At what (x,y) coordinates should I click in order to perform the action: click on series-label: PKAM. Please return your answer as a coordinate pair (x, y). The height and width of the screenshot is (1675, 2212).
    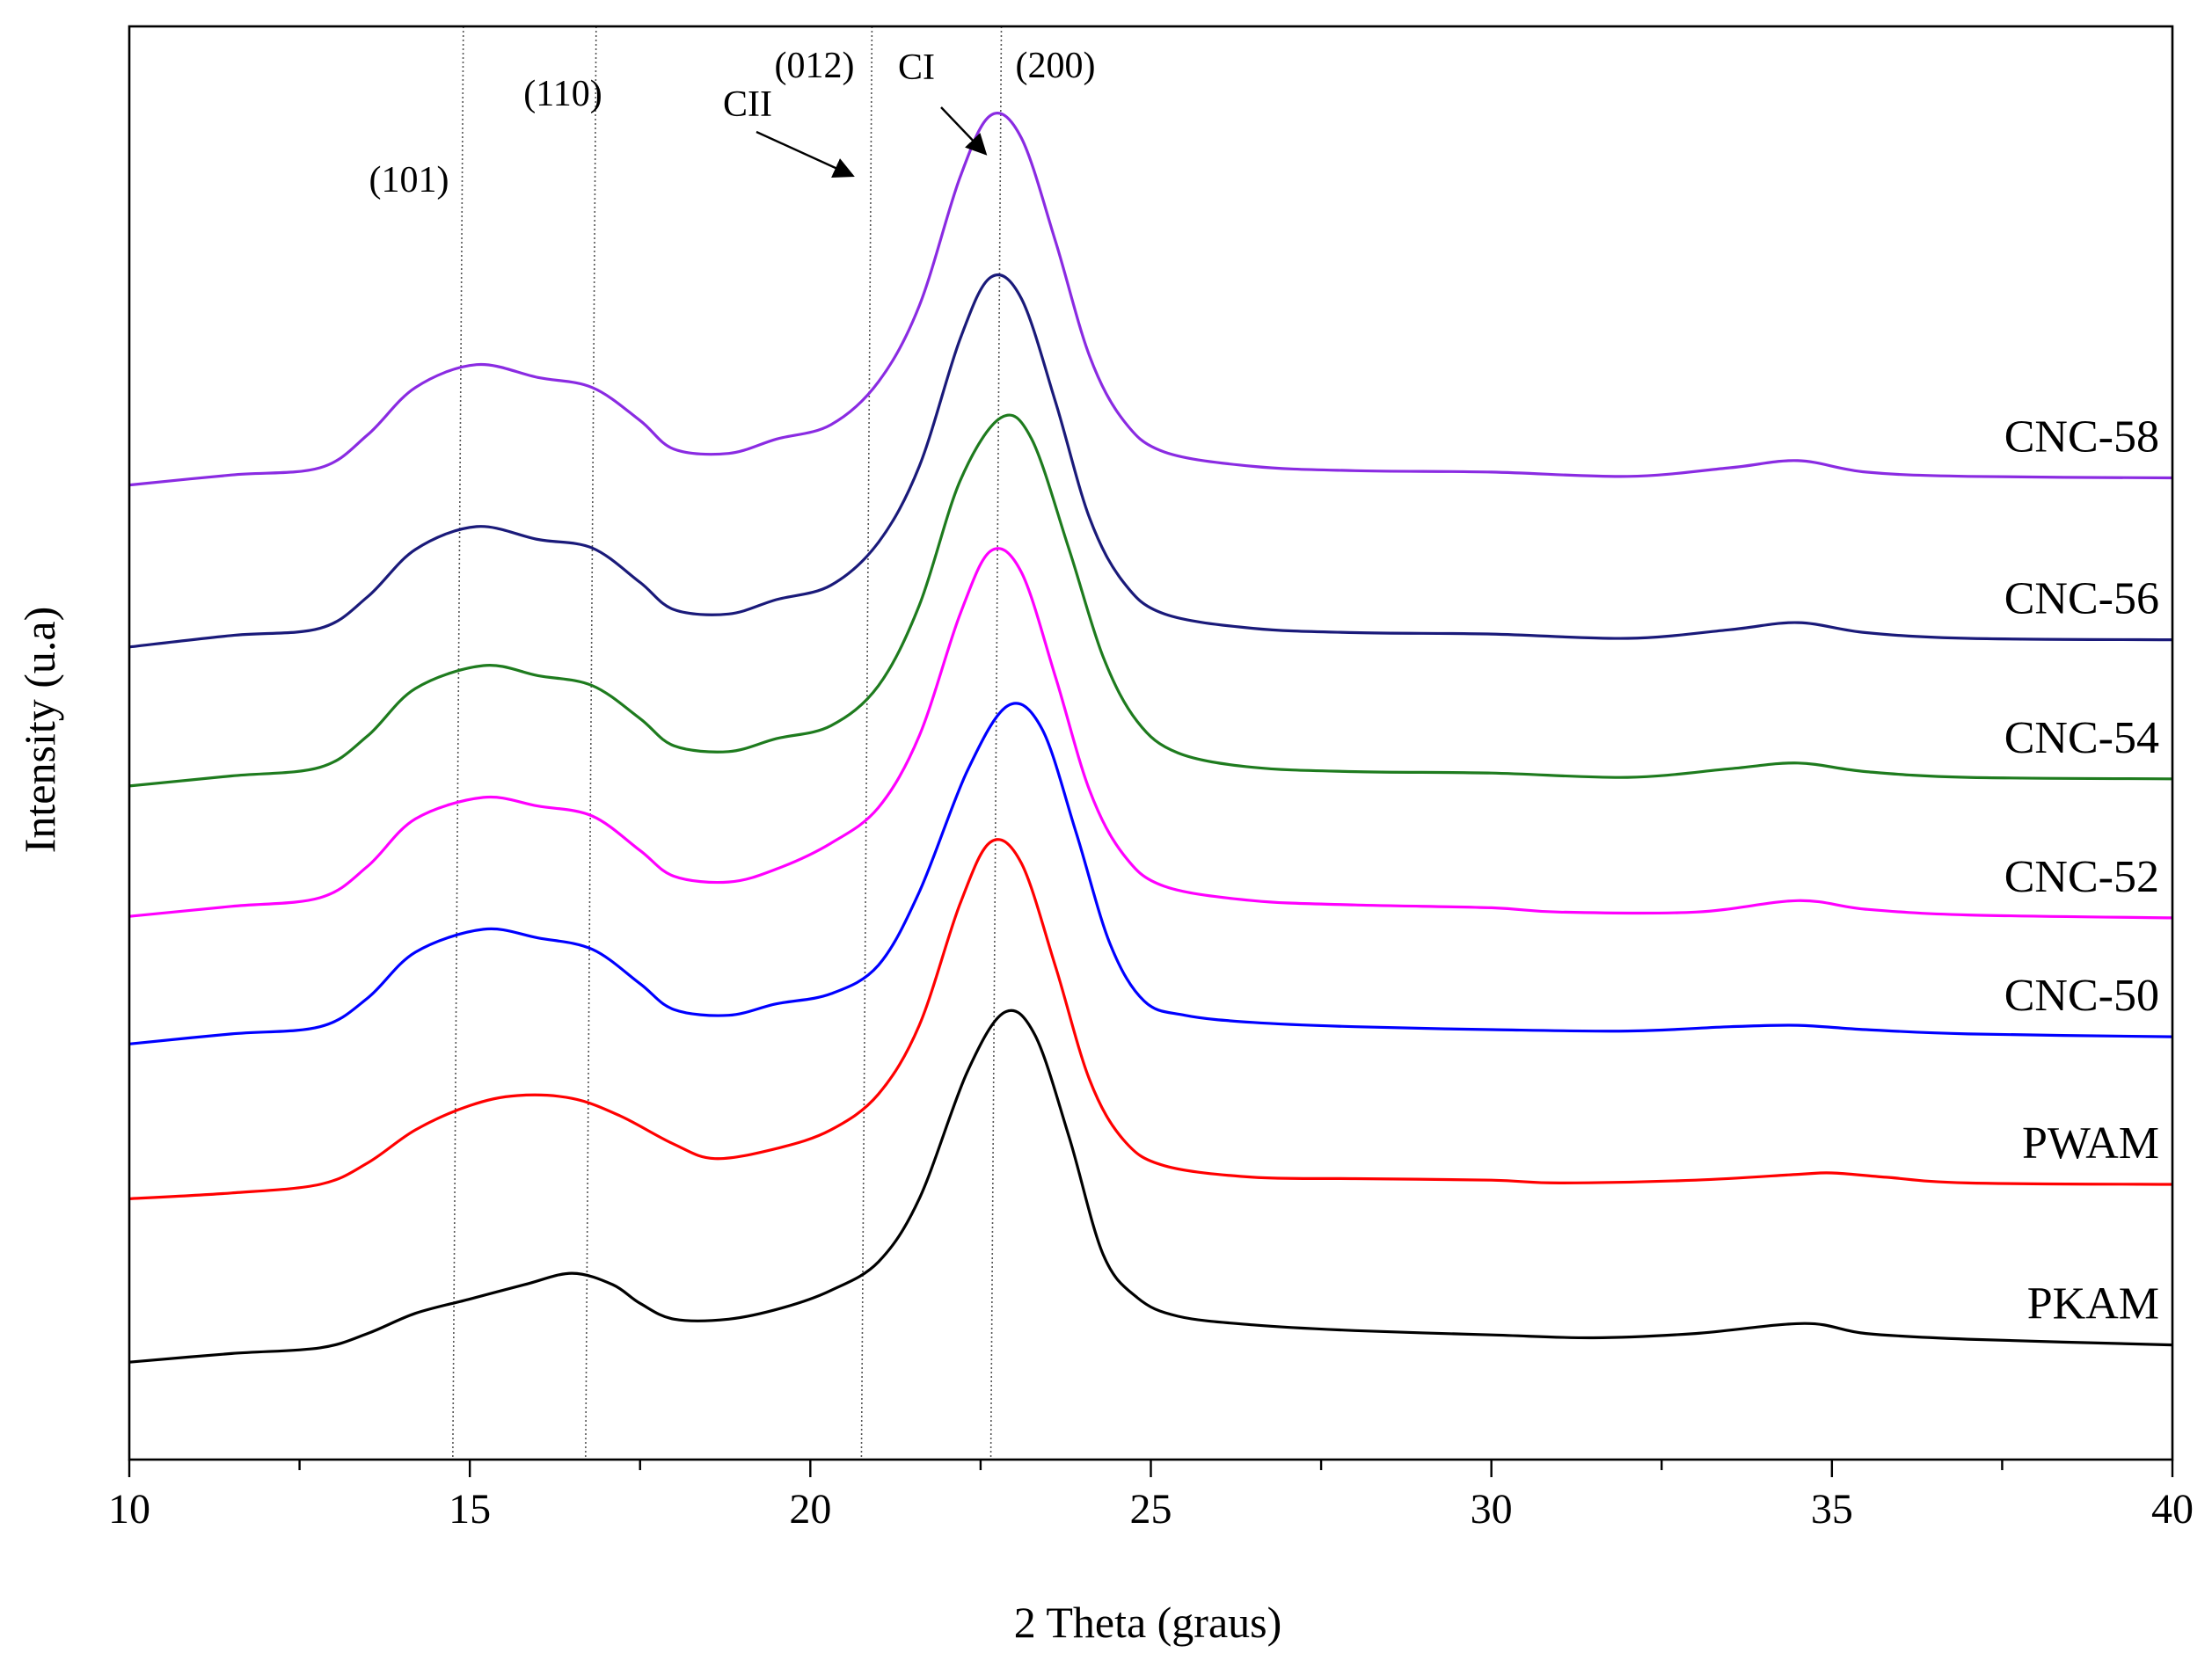
    Looking at the image, I should click on (2093, 1304).